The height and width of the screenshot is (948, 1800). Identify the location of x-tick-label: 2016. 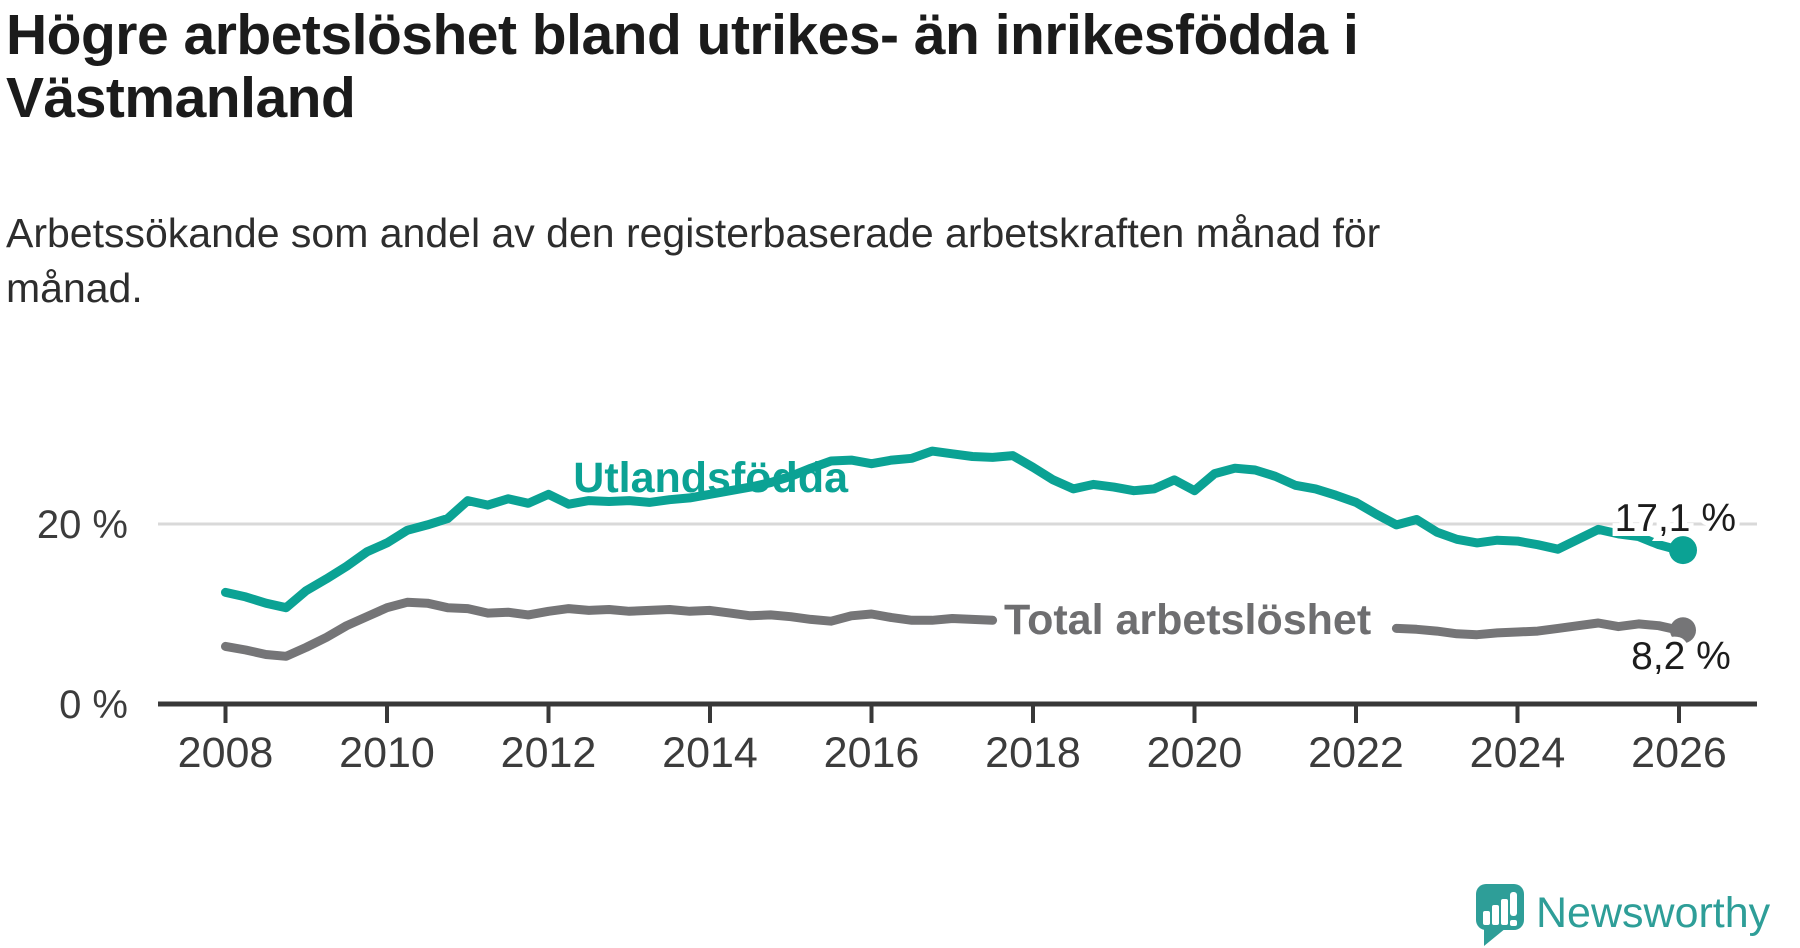
(872, 753).